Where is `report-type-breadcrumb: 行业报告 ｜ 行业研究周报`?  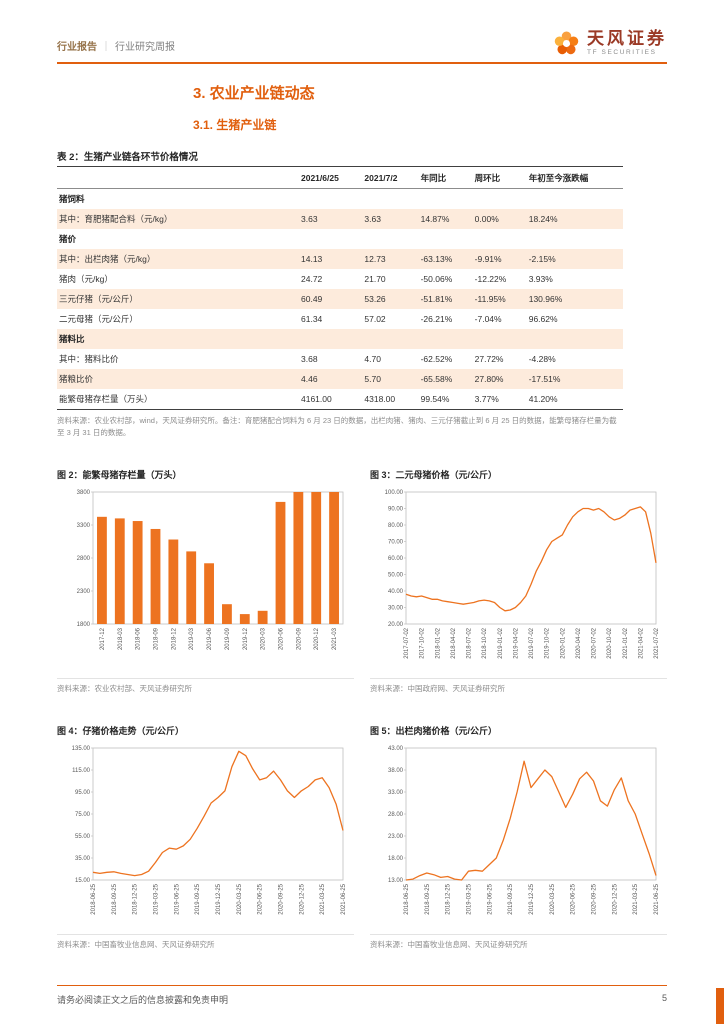
report-type-breadcrumb: 行业报告 ｜ 行业研究周报 is located at coordinates (116, 47).